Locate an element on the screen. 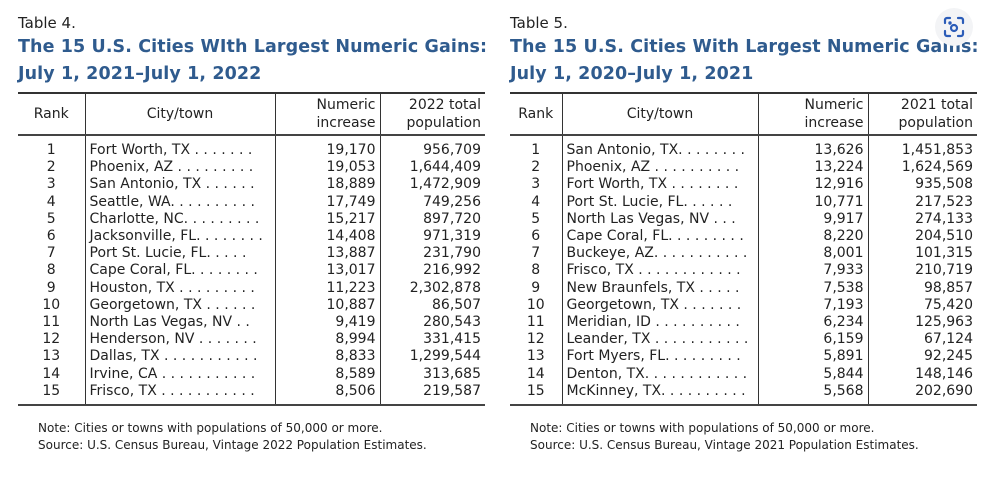 This screenshot has width=1003, height=477. table-row: 9 New Braunfels, TX . . . . . 7,538 98,857 is located at coordinates (743, 288).